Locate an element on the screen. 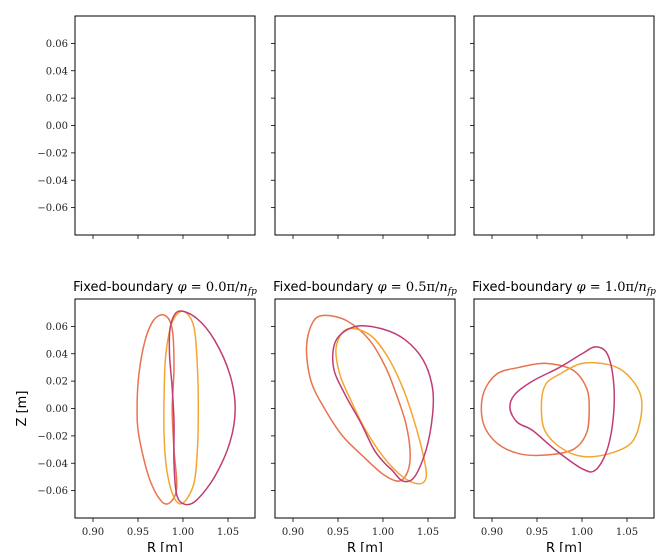 Image resolution: width=670 pixels, height=552 pixels. title-eq: = 0.0π/ is located at coordinates (213, 287).